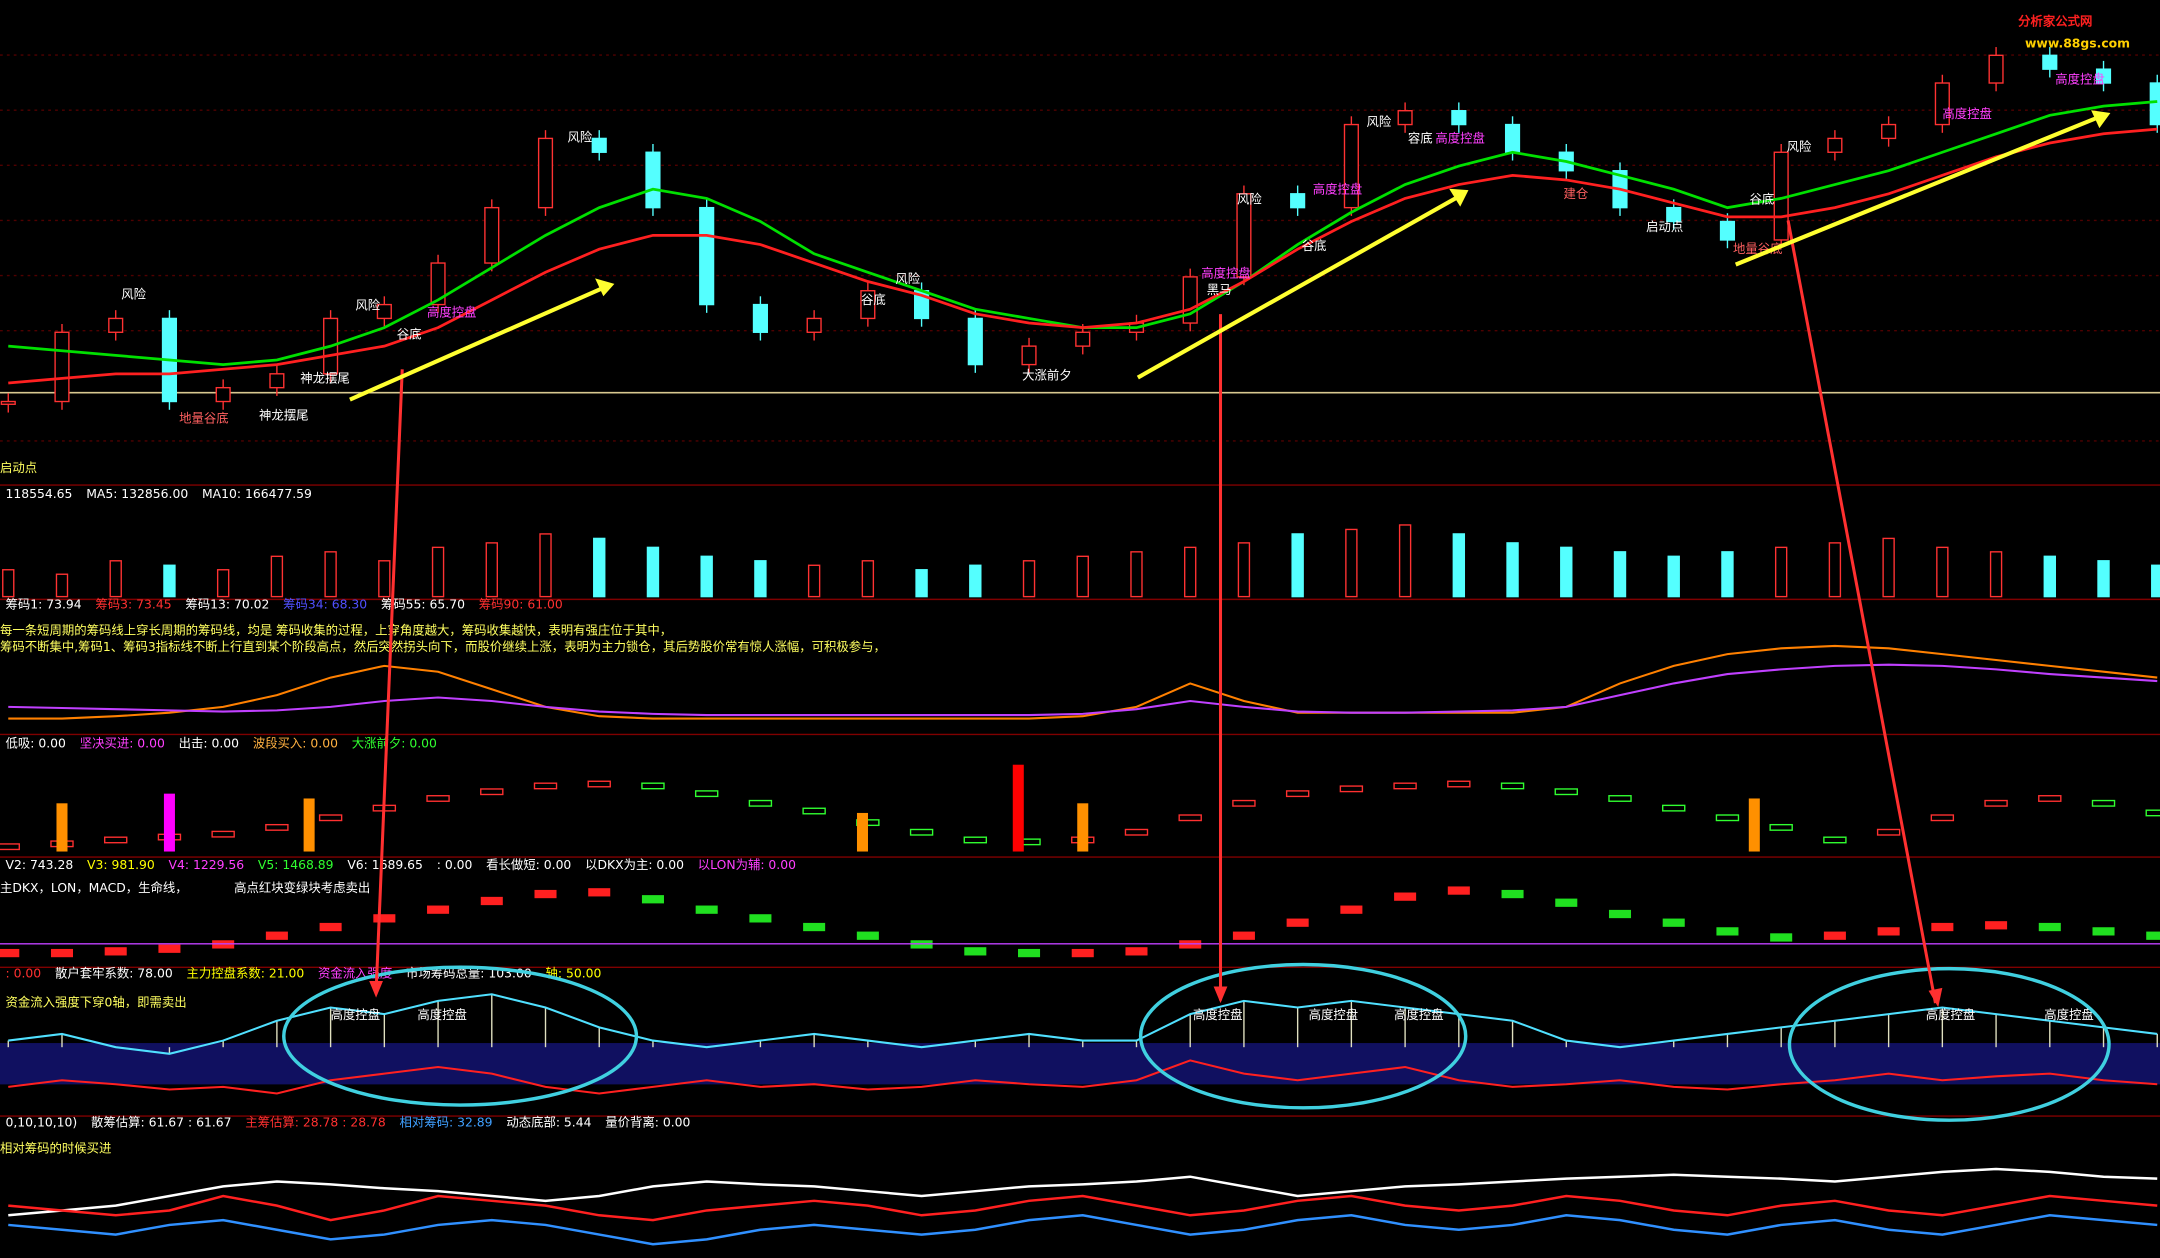 This screenshot has height=1258, width=2160. Describe the element at coordinates (1576, 193) in the screenshot. I see `annotation: 建仓` at that location.